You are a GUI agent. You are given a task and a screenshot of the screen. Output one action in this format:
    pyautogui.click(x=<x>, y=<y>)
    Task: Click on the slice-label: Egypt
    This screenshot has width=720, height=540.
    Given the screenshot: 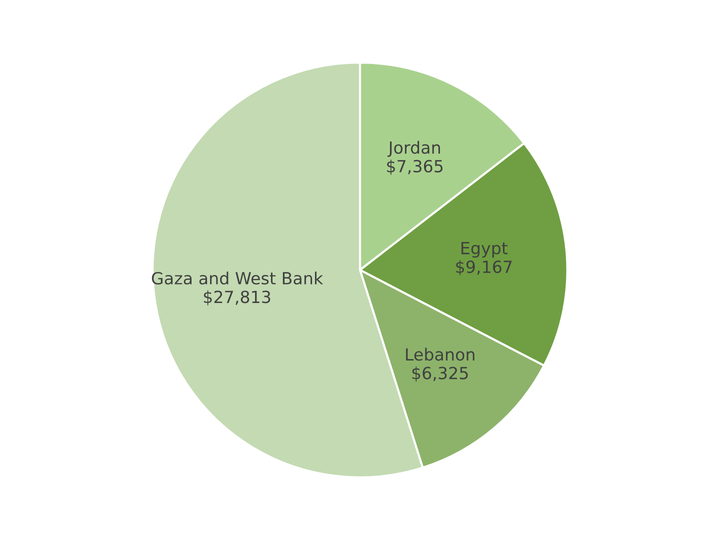 What is the action you would take?
    pyautogui.click(x=485, y=250)
    